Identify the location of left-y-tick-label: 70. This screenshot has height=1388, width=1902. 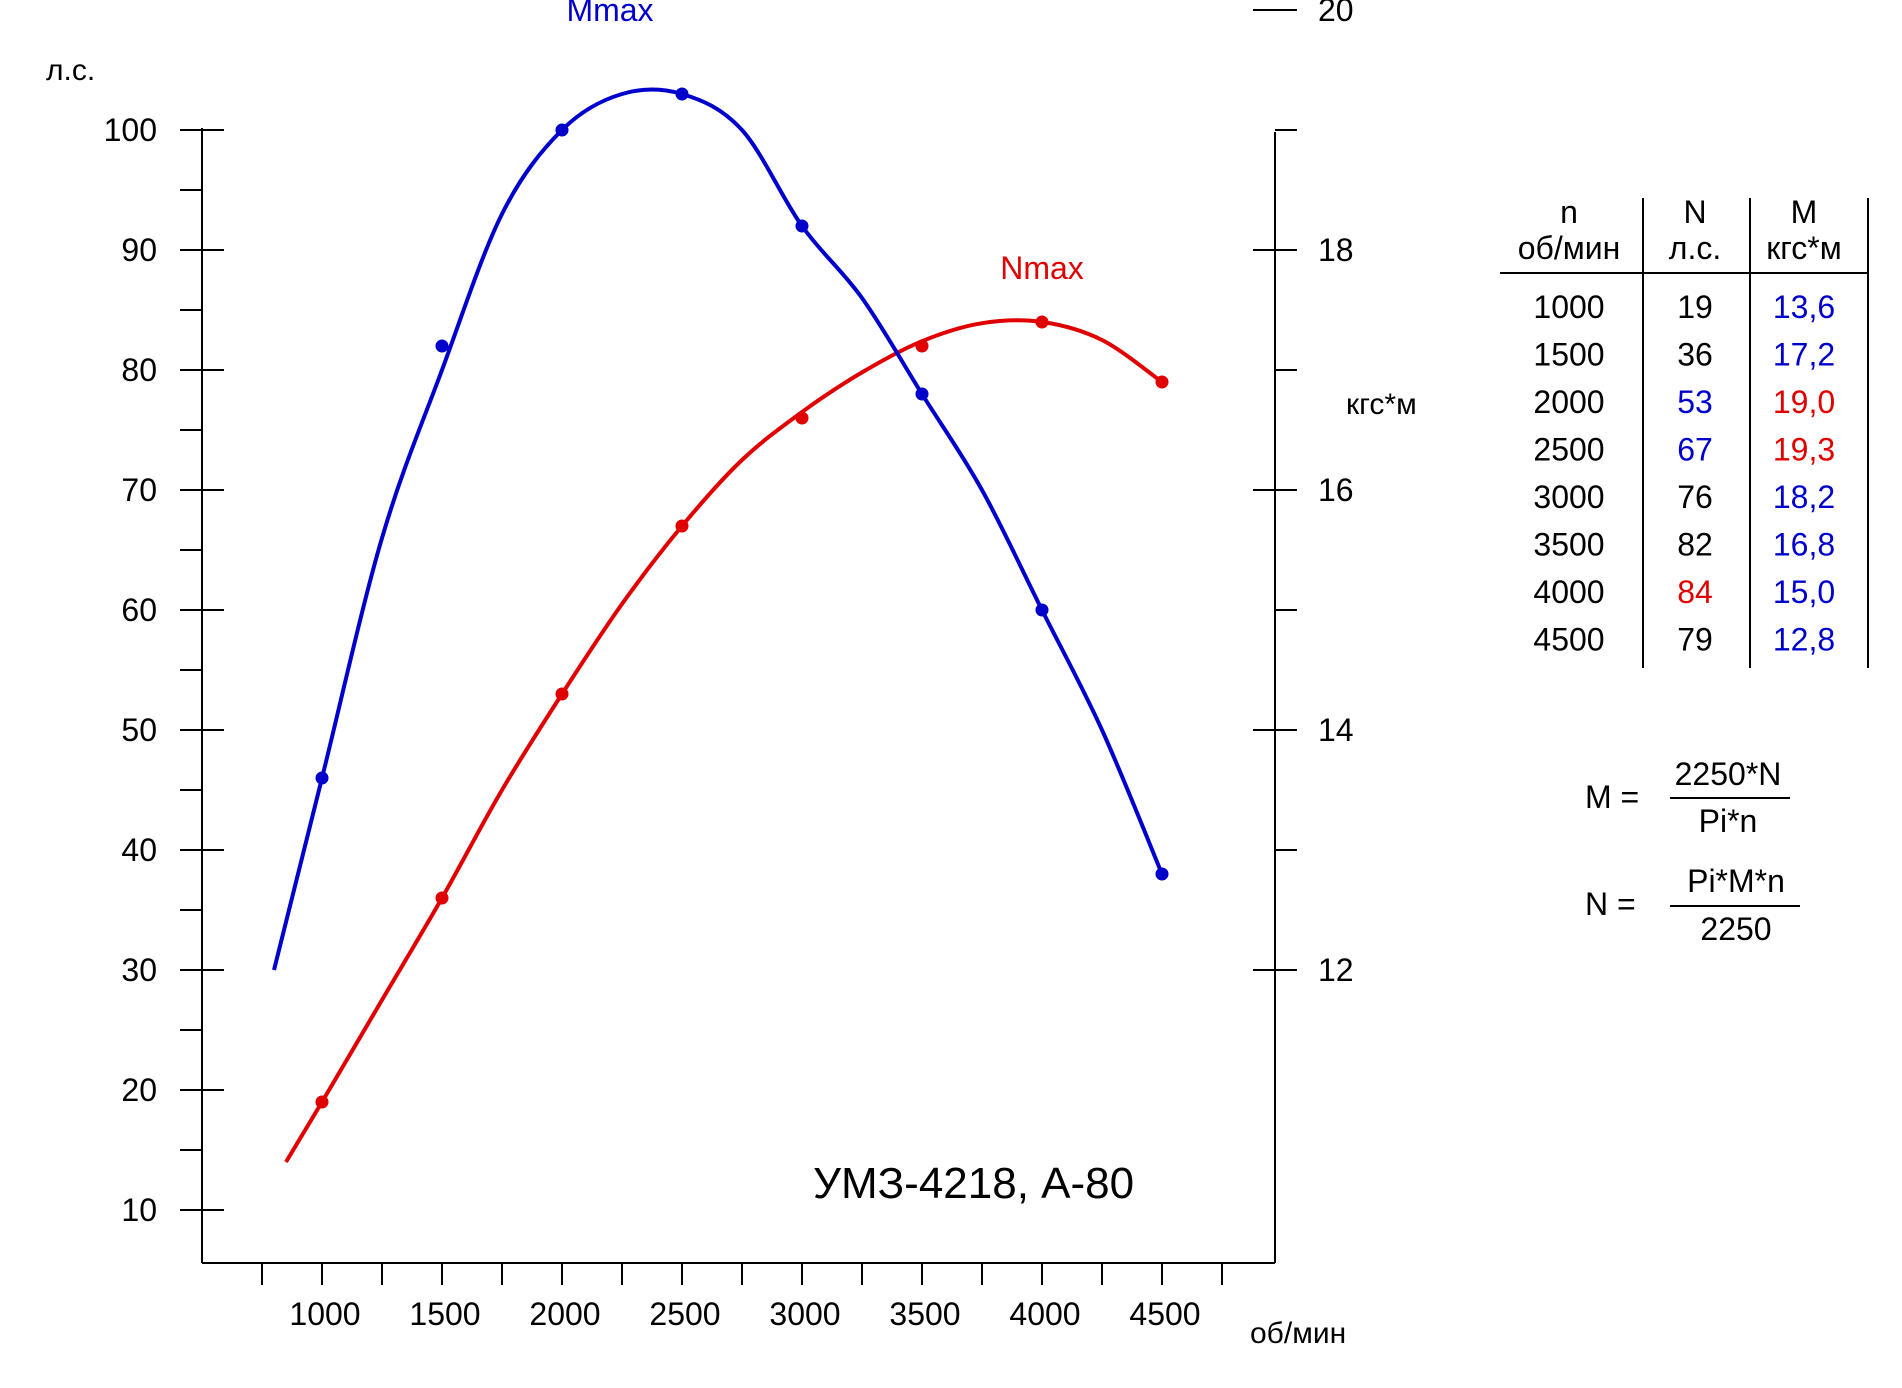
(139, 490).